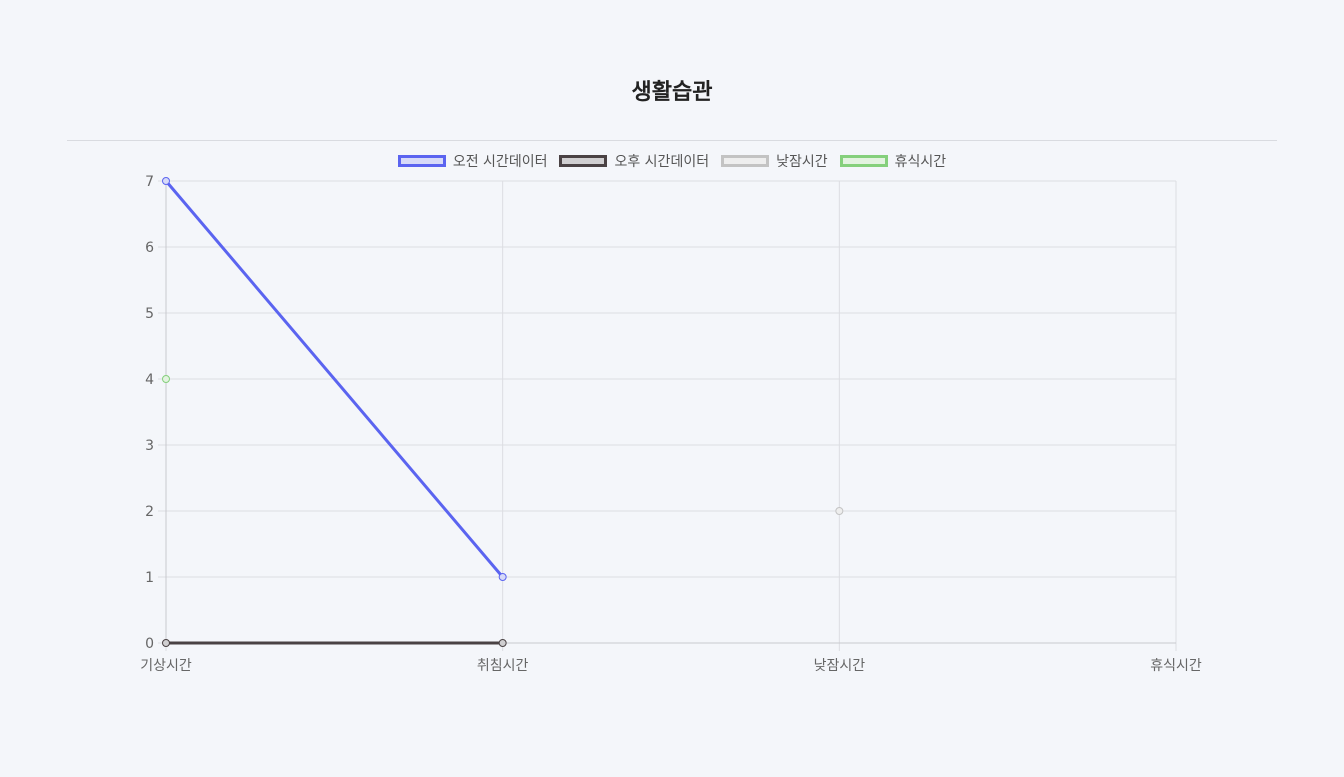 The image size is (1344, 777). I want to click on y-tick-label: 1, so click(149, 578).